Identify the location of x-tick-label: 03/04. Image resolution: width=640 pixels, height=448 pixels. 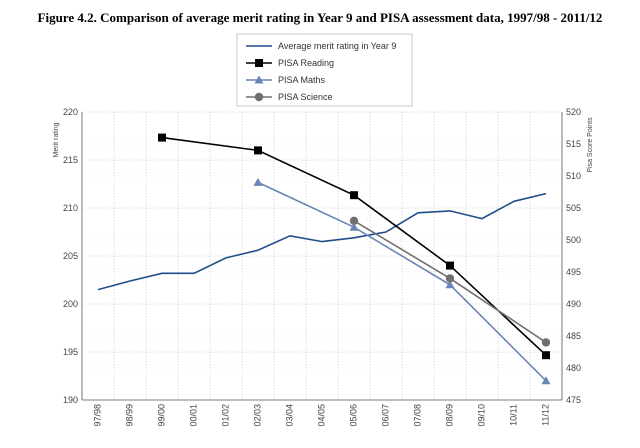
(289, 415).